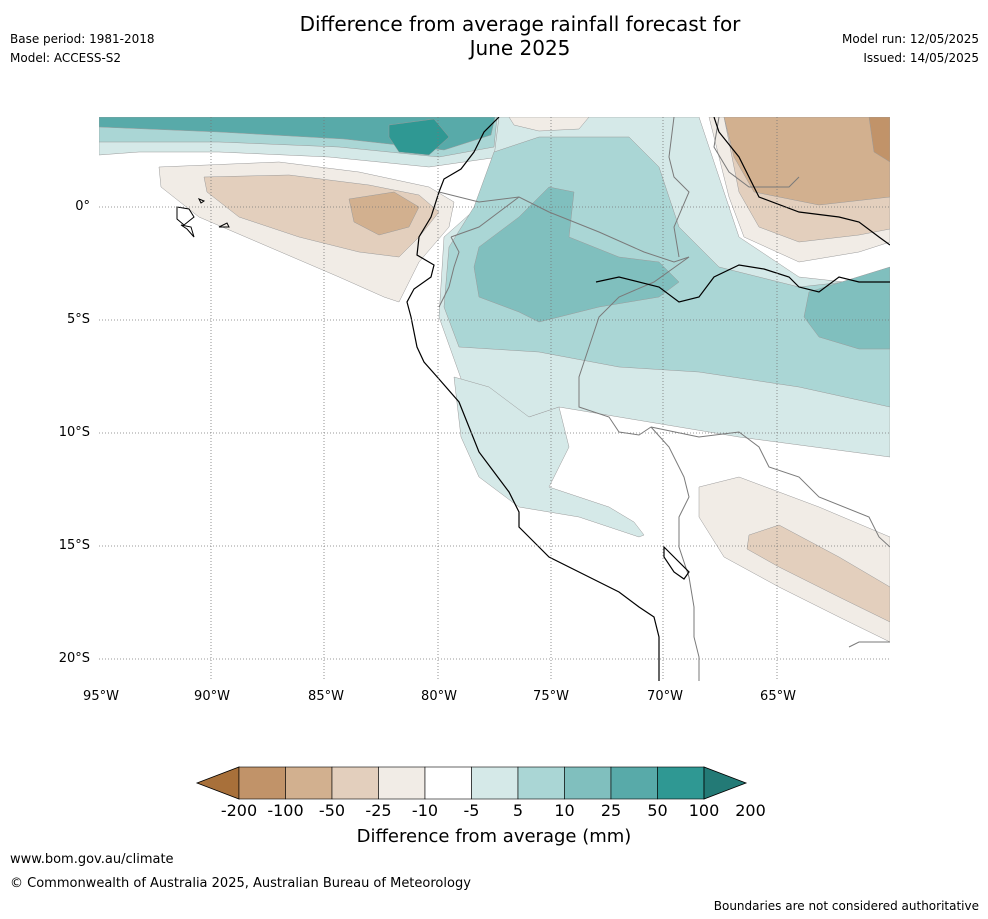  I want to click on colorbar-tick-label: 10, so click(564, 810).